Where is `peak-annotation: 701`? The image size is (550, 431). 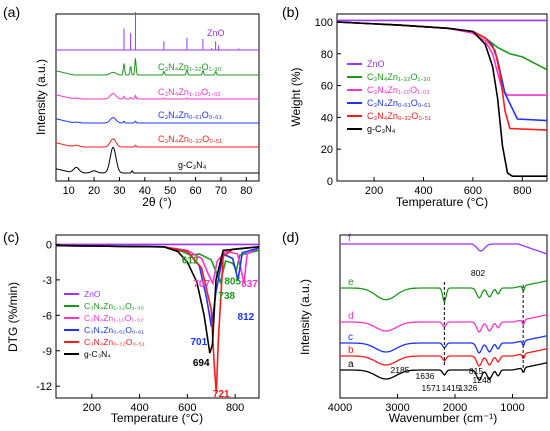 peak-annotation: 701 is located at coordinates (198, 342).